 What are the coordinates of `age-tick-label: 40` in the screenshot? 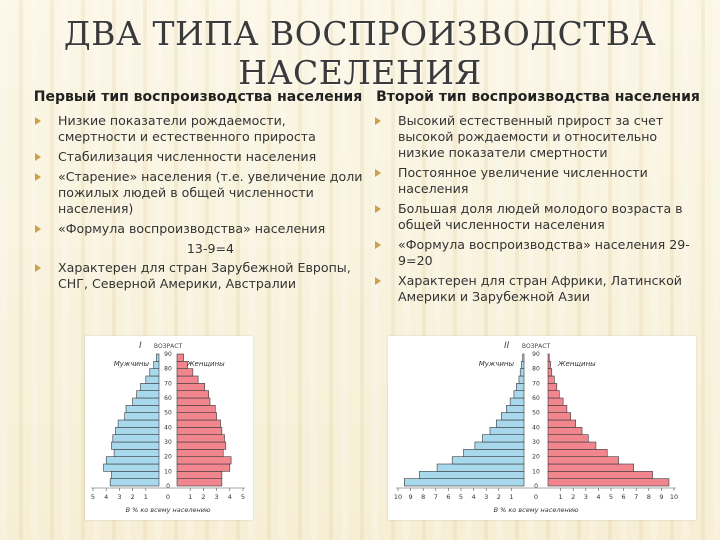 It's located at (536, 427).